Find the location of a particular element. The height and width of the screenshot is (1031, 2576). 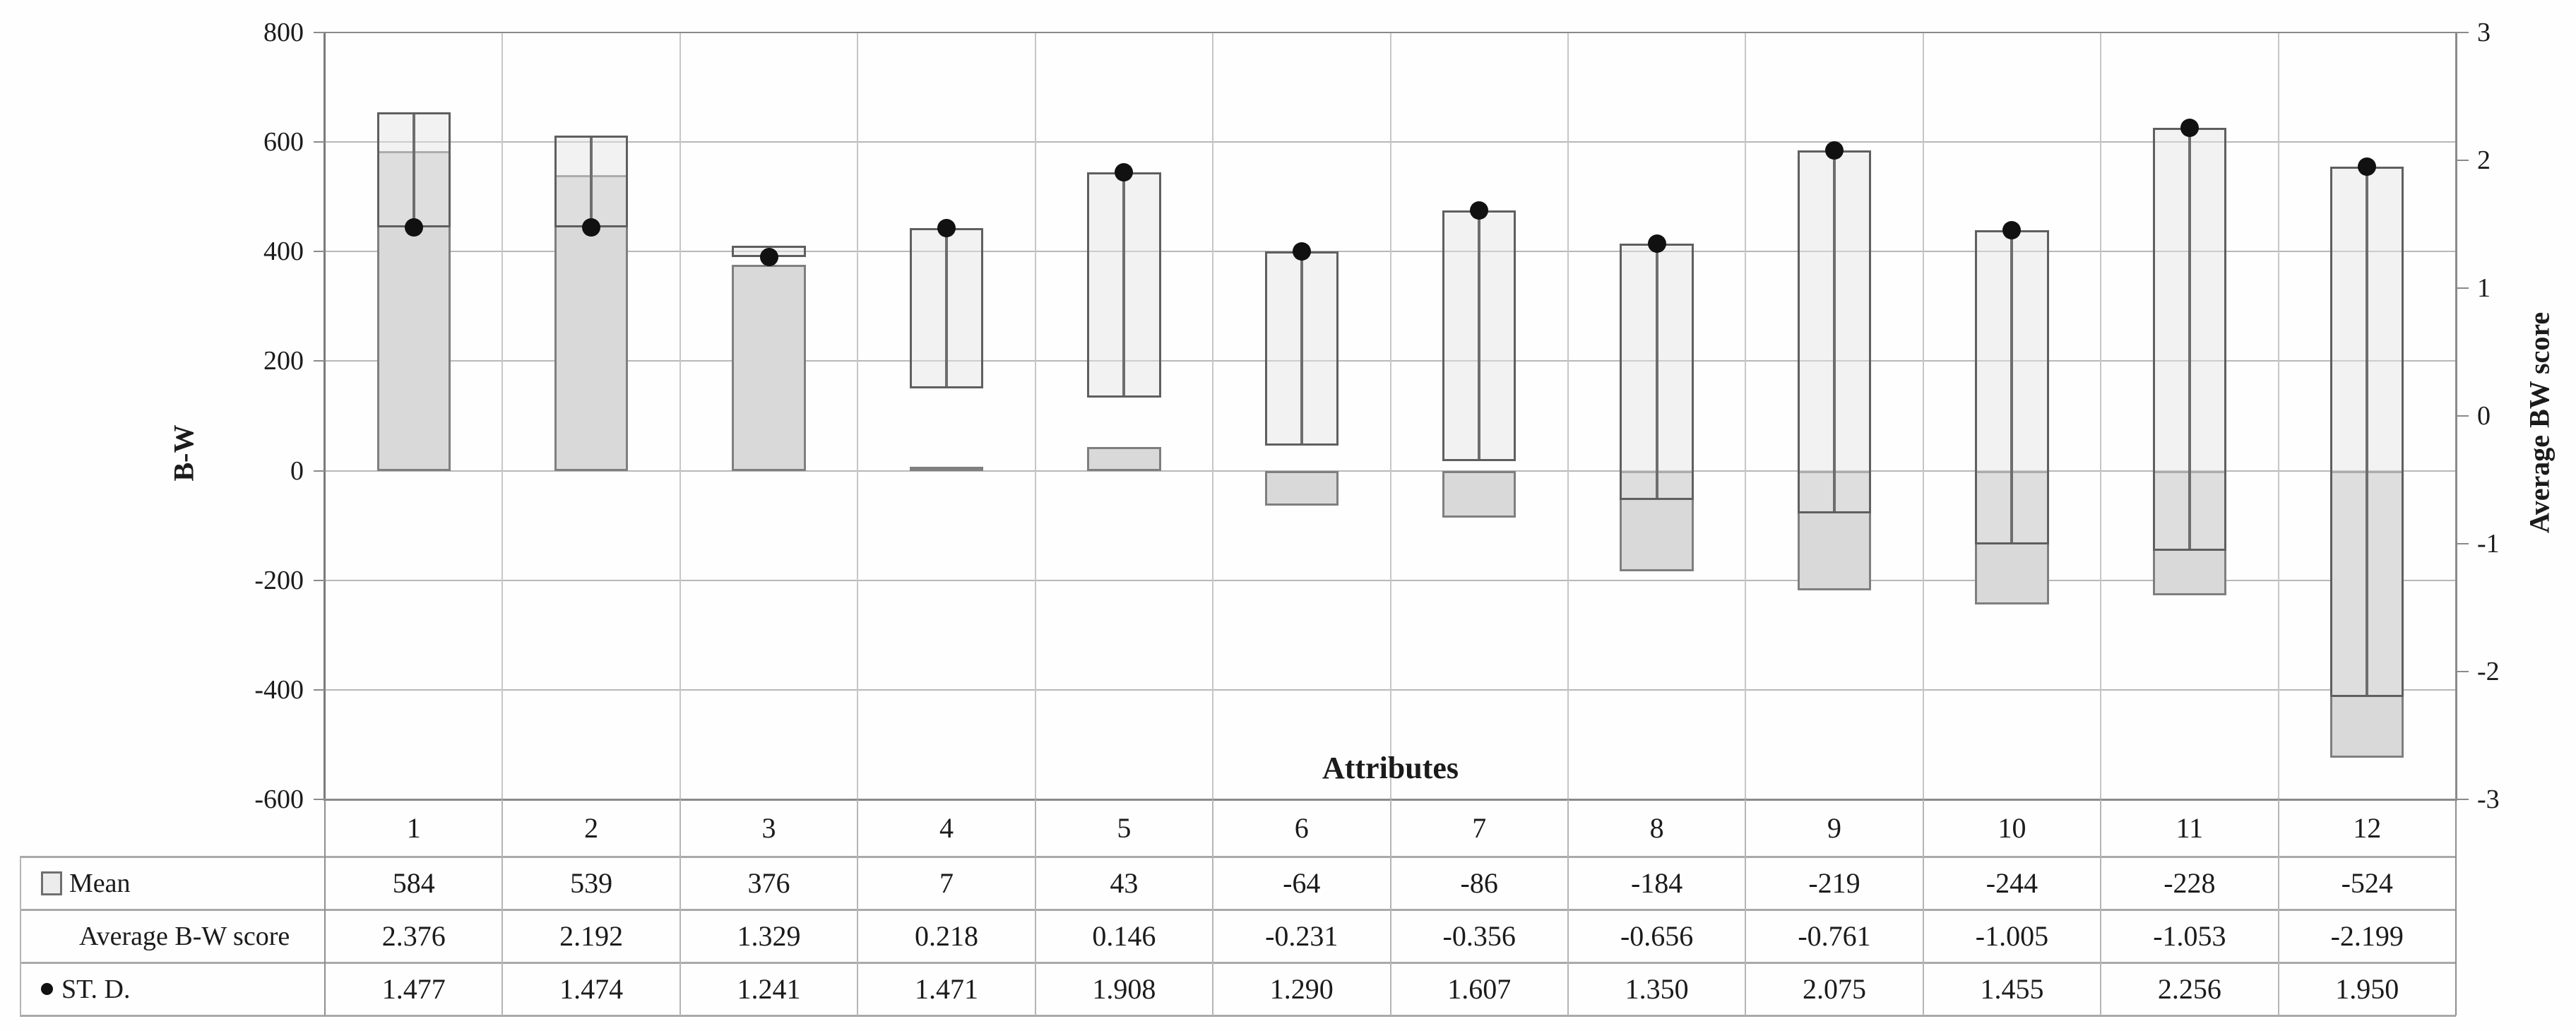

x-axis-title: Attributes is located at coordinates (1390, 768).